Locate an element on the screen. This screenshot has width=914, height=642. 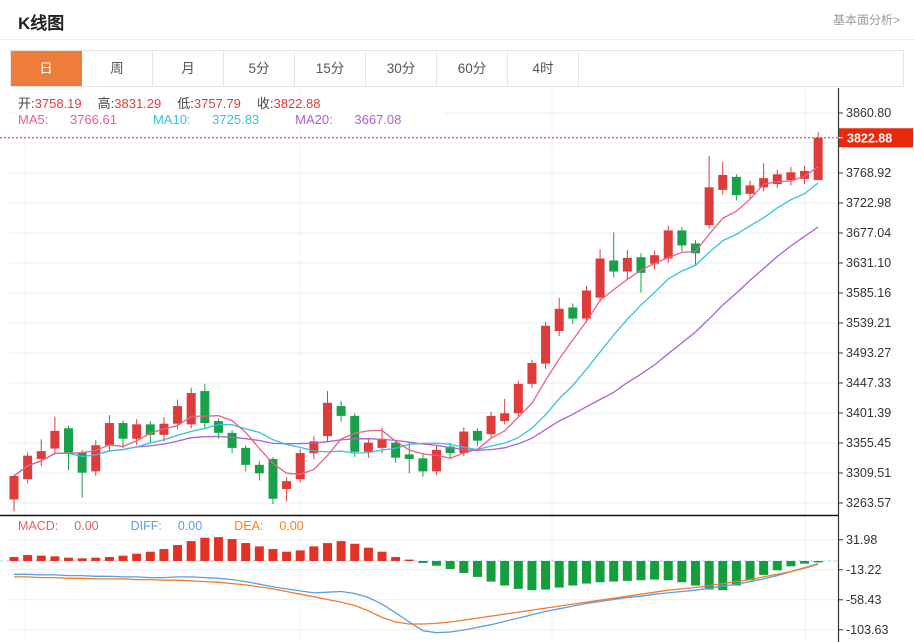
y-axis-label: 3355.45 is located at coordinates (868, 443).